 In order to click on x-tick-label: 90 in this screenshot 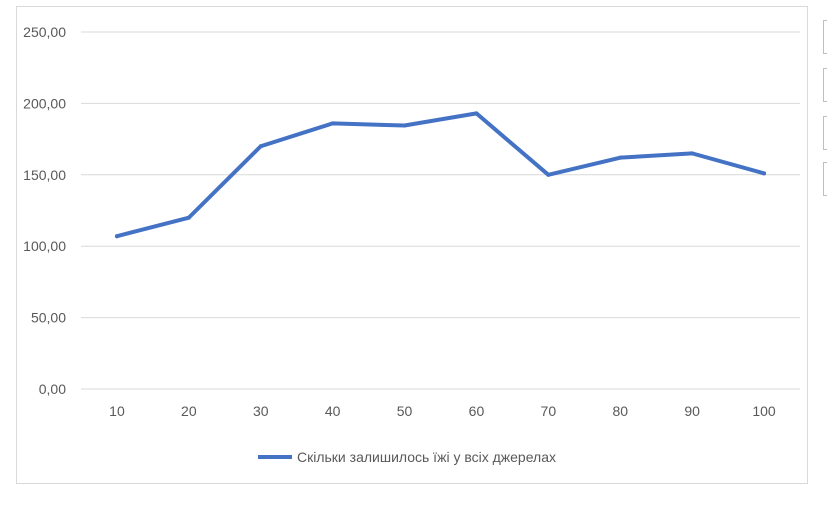, I will do `click(692, 411)`.